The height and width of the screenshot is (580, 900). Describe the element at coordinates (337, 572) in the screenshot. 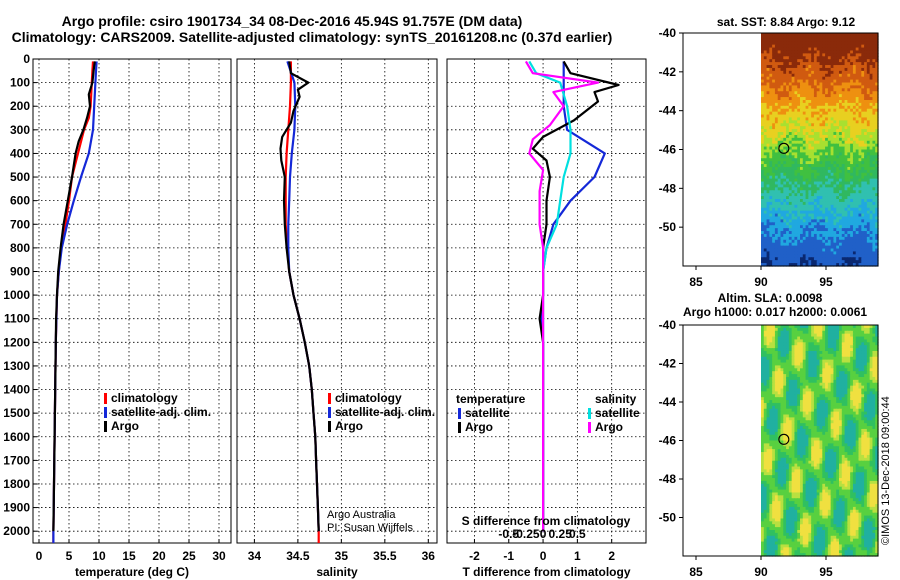

I see `x-axis-label: salinity` at that location.